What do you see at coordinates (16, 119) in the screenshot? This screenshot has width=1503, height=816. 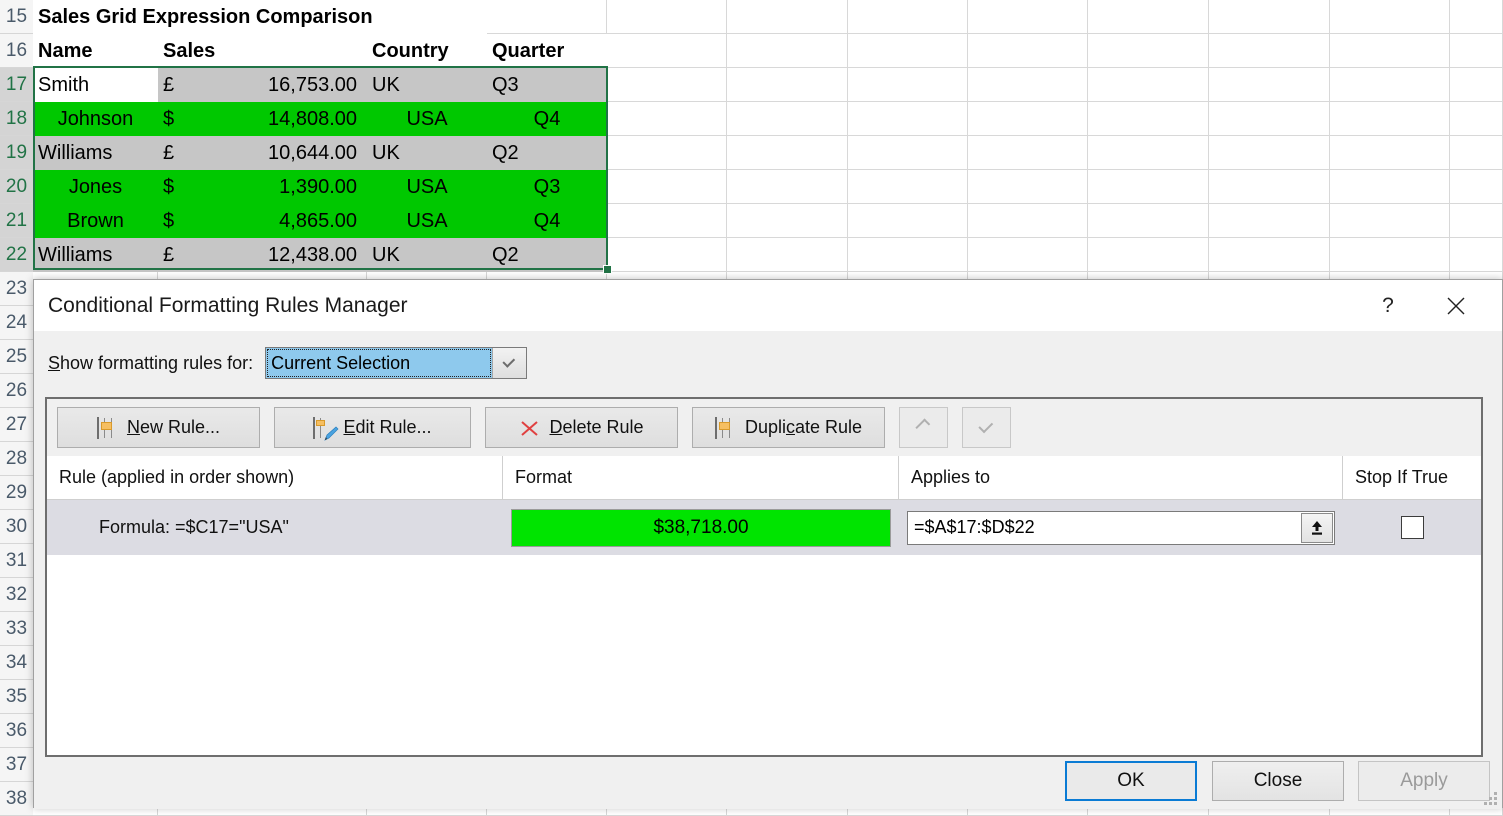 I see `row-header-18: 18` at bounding box center [16, 119].